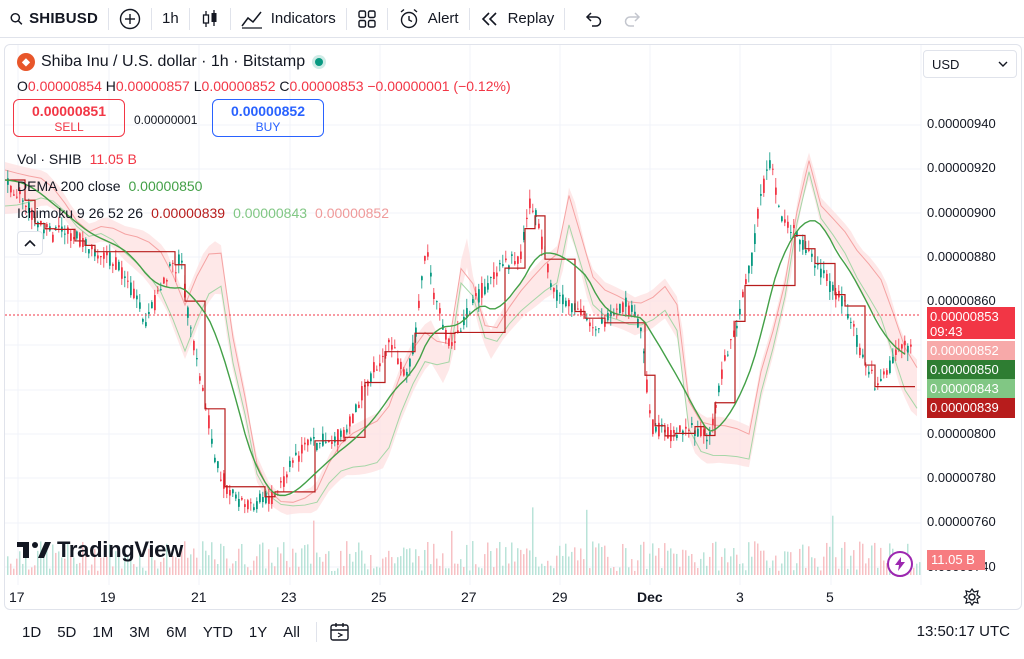 The height and width of the screenshot is (659, 1024). Describe the element at coordinates (291, 632) in the screenshot. I see `range-all-button: All` at that location.